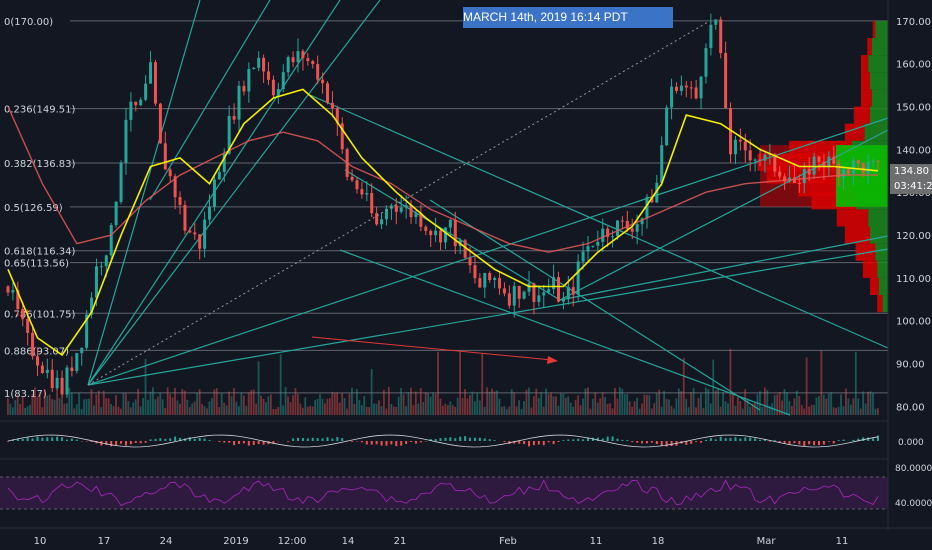  What do you see at coordinates (466, 484) in the screenshot?
I see `rsi-pane: 80.0000 40.0000` at bounding box center [466, 484].